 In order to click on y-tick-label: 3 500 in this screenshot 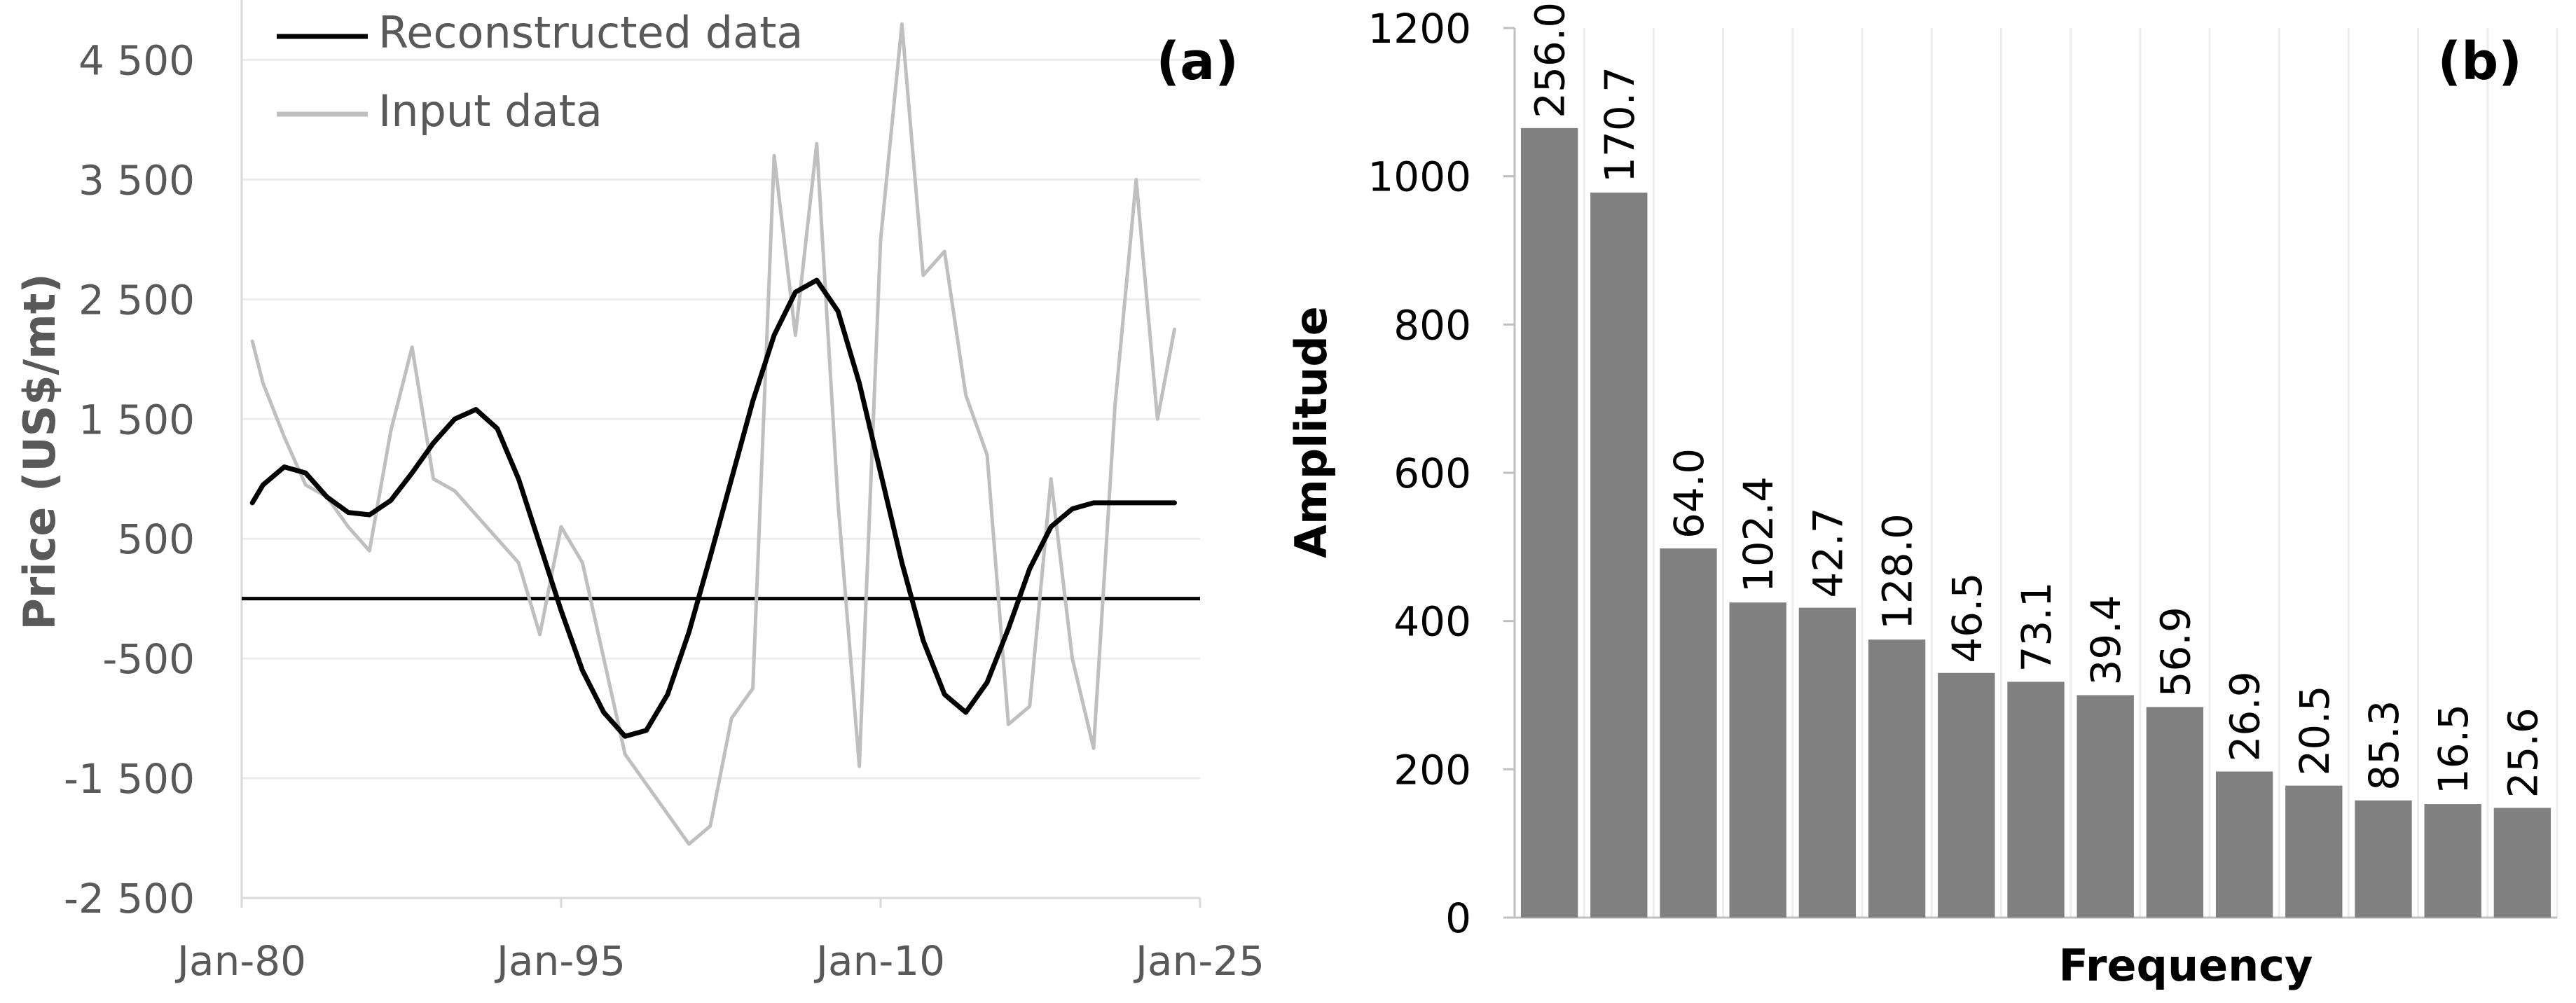, I will do `click(136, 180)`.